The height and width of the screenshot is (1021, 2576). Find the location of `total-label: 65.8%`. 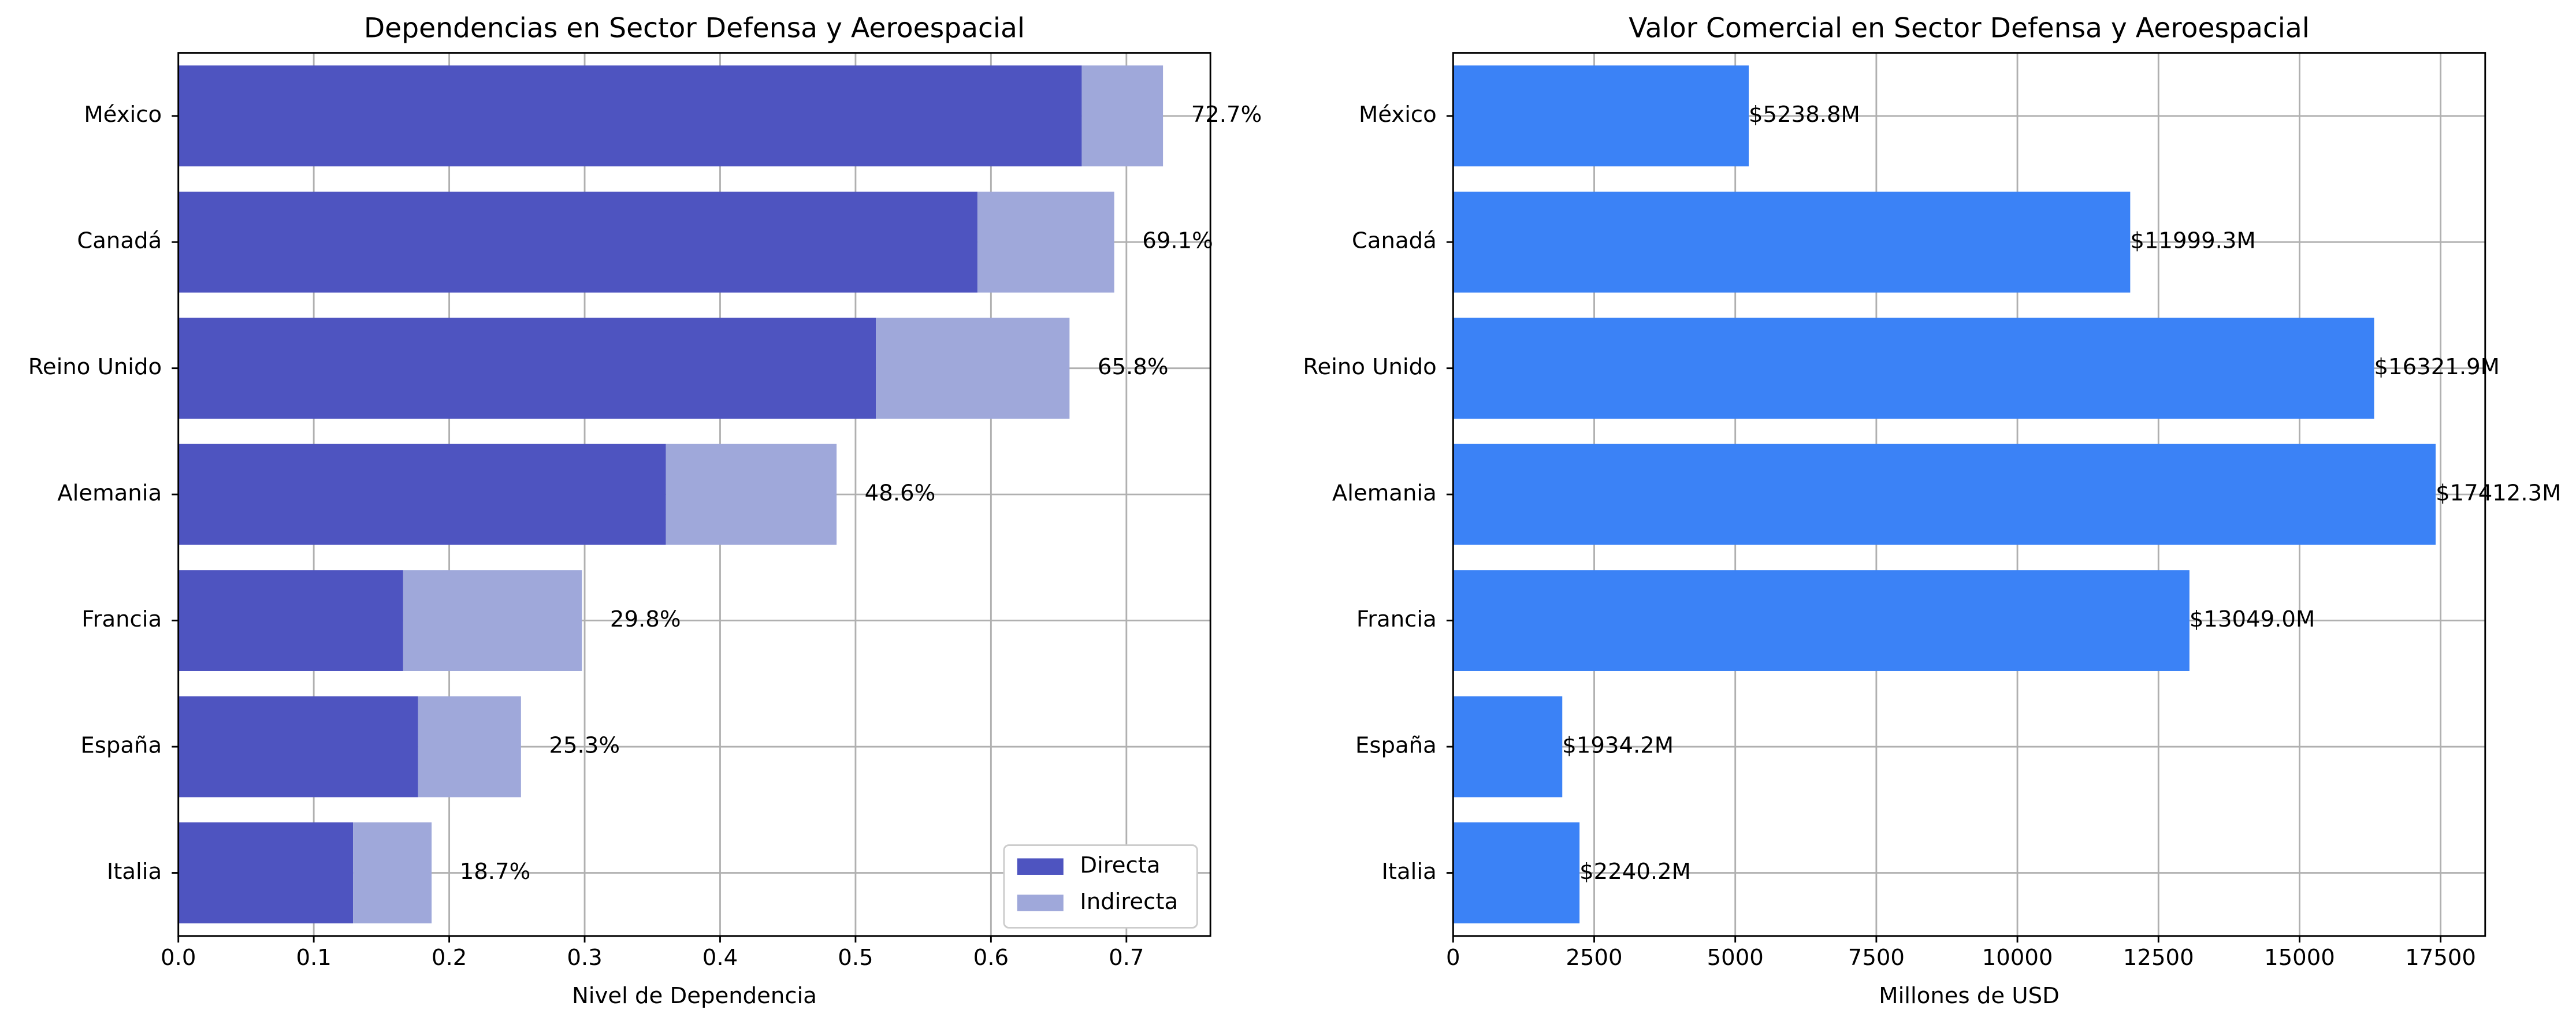

total-label: 65.8% is located at coordinates (1133, 367).